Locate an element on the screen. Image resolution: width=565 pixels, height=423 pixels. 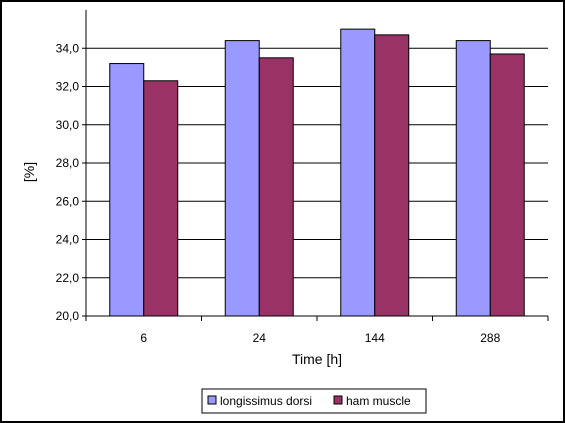
legend: longissimus dorsi ham muscle is located at coordinates (314, 401).